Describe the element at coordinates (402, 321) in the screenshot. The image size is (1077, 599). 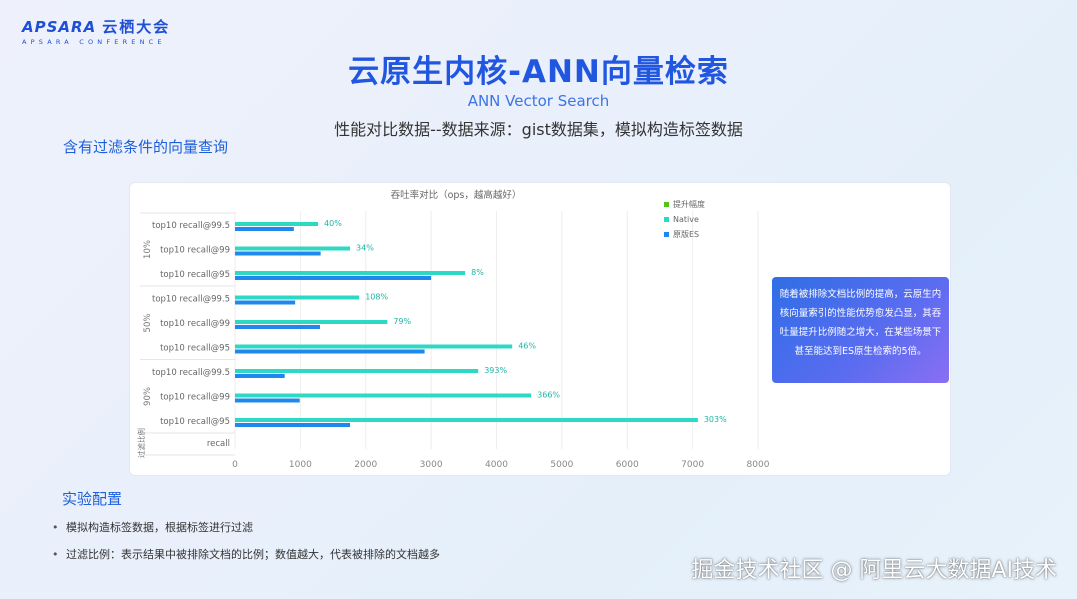
I see `uplift-label: 79%` at that location.